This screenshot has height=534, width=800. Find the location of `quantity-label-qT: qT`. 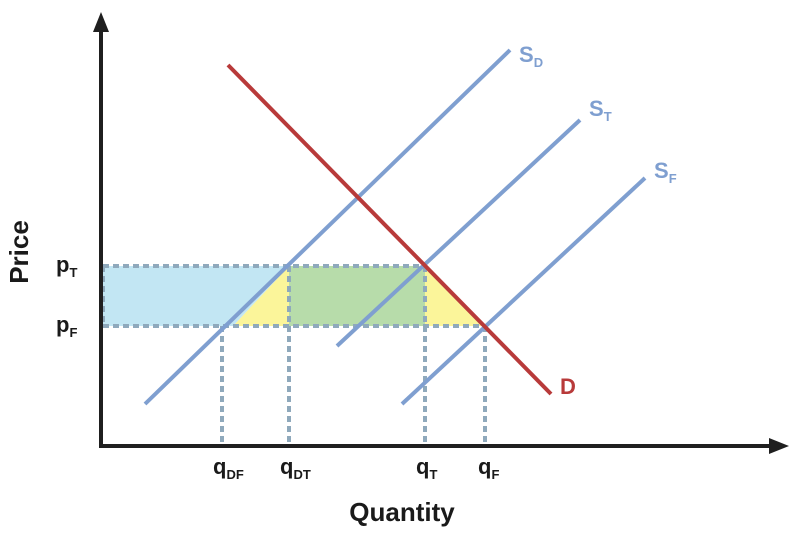

quantity-label-qT: qT is located at coordinates (426, 468).